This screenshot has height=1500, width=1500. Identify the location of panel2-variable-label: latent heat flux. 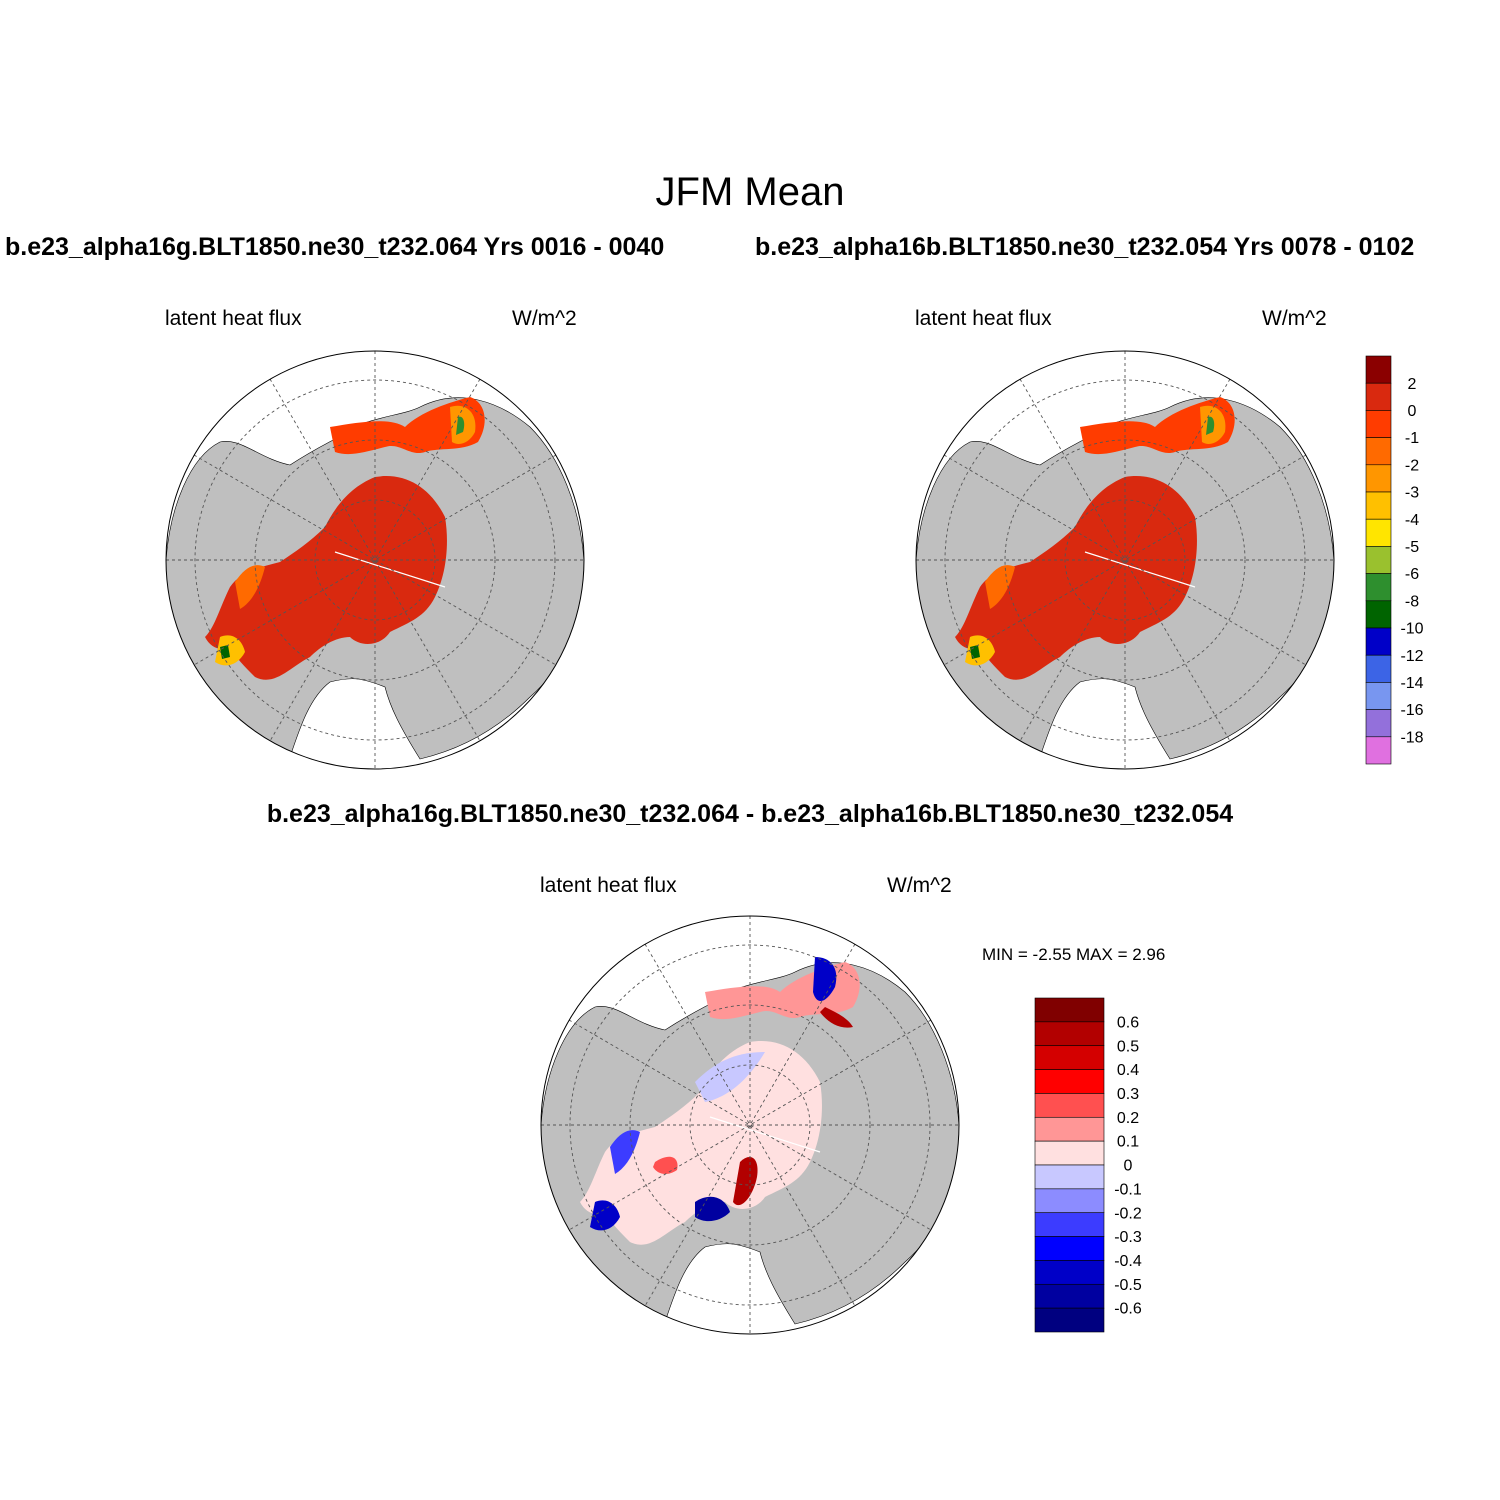
(983, 318).